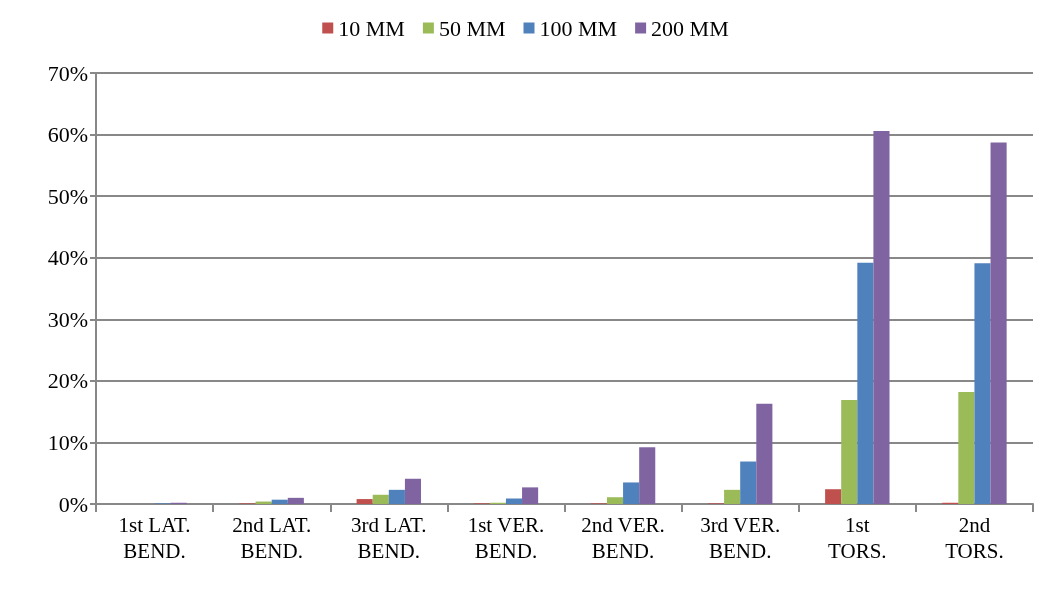  Describe the element at coordinates (690, 28) in the screenshot. I see `legend-label: 200 MM` at that location.